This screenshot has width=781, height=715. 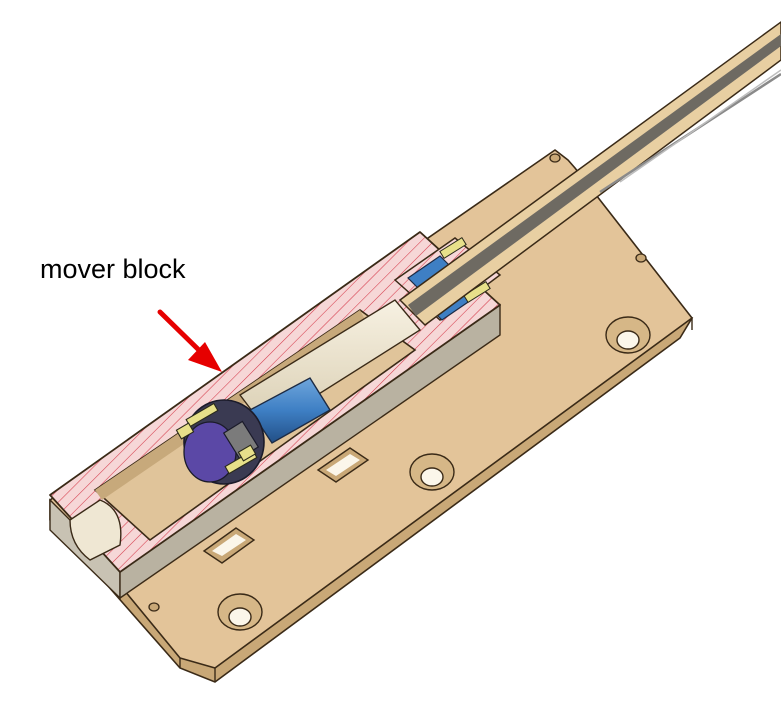 I want to click on magnet, so click(x=289, y=410).